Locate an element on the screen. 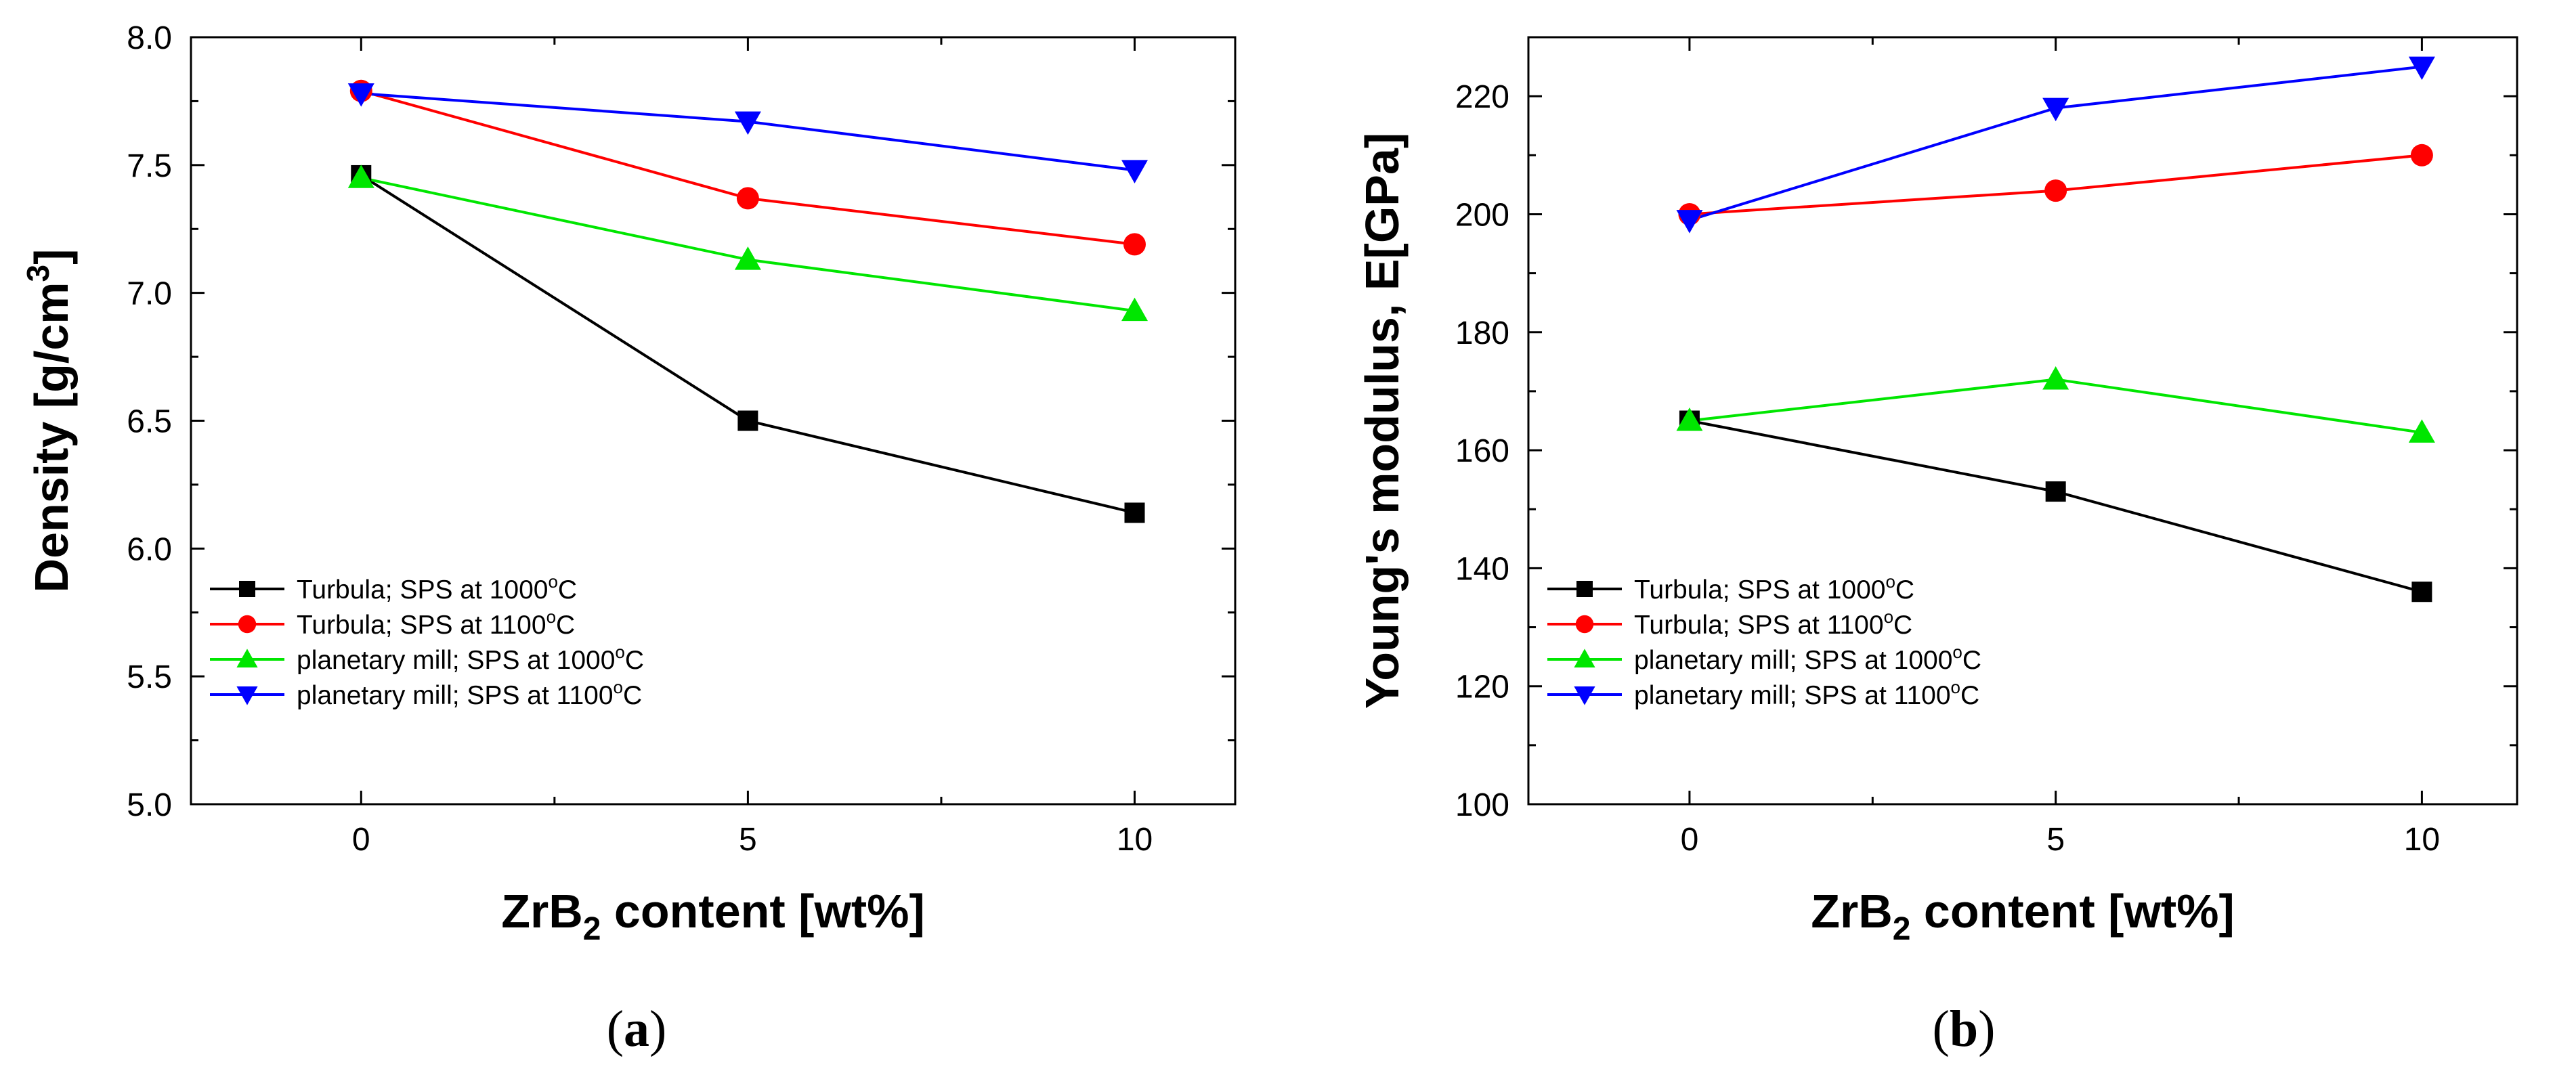 The height and width of the screenshot is (1075, 2576). y-tick-label: 8.0 is located at coordinates (149, 38).